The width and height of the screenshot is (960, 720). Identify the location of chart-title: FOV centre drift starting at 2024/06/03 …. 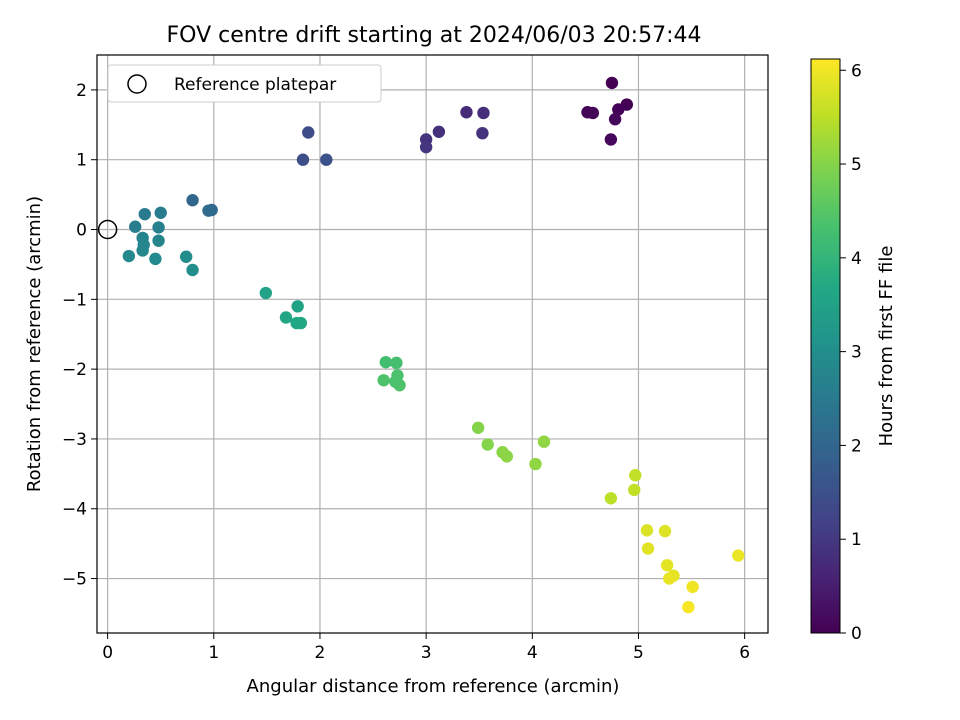
(434, 35).